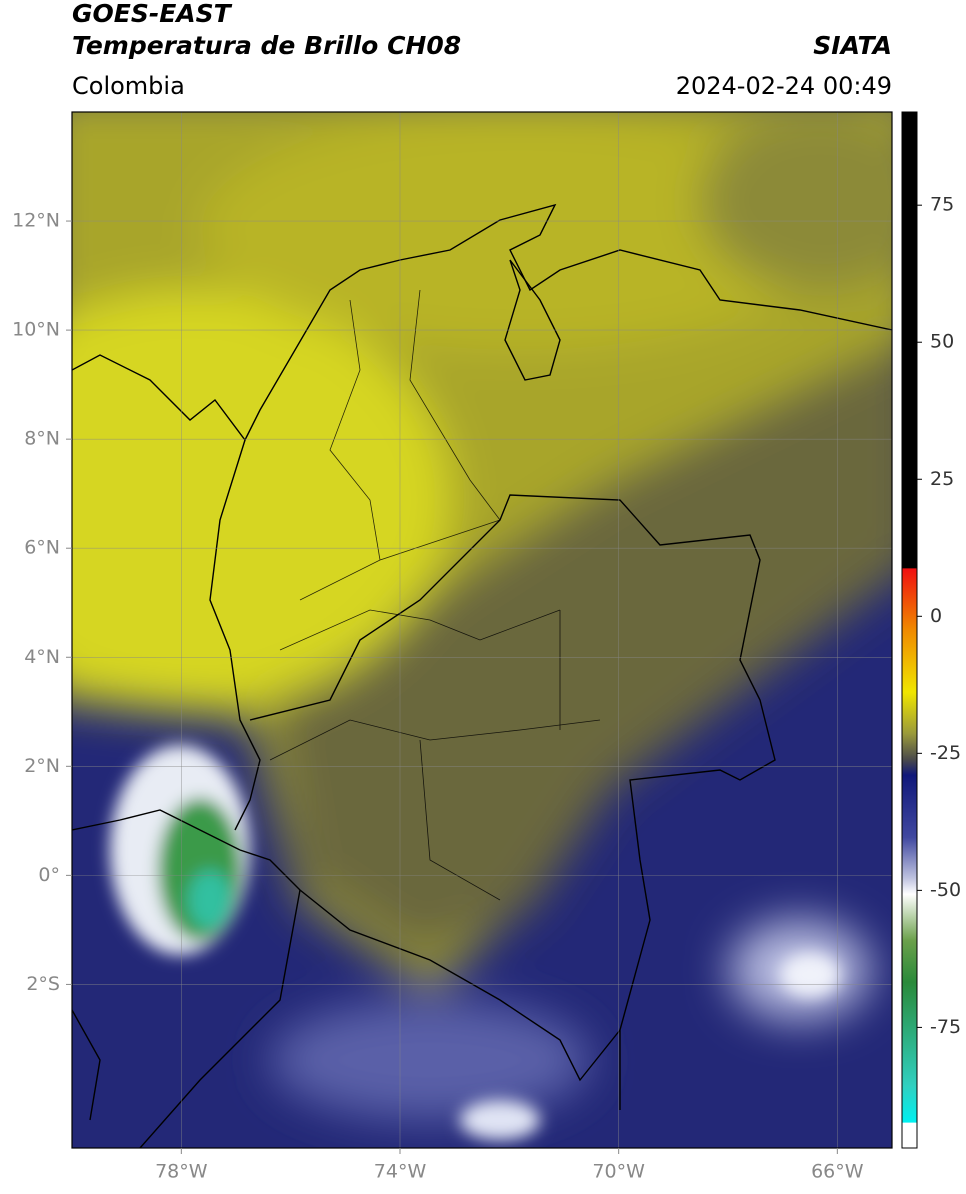  Describe the element at coordinates (181, 1172) in the screenshot. I see `x-tick-label: 78°W` at that location.